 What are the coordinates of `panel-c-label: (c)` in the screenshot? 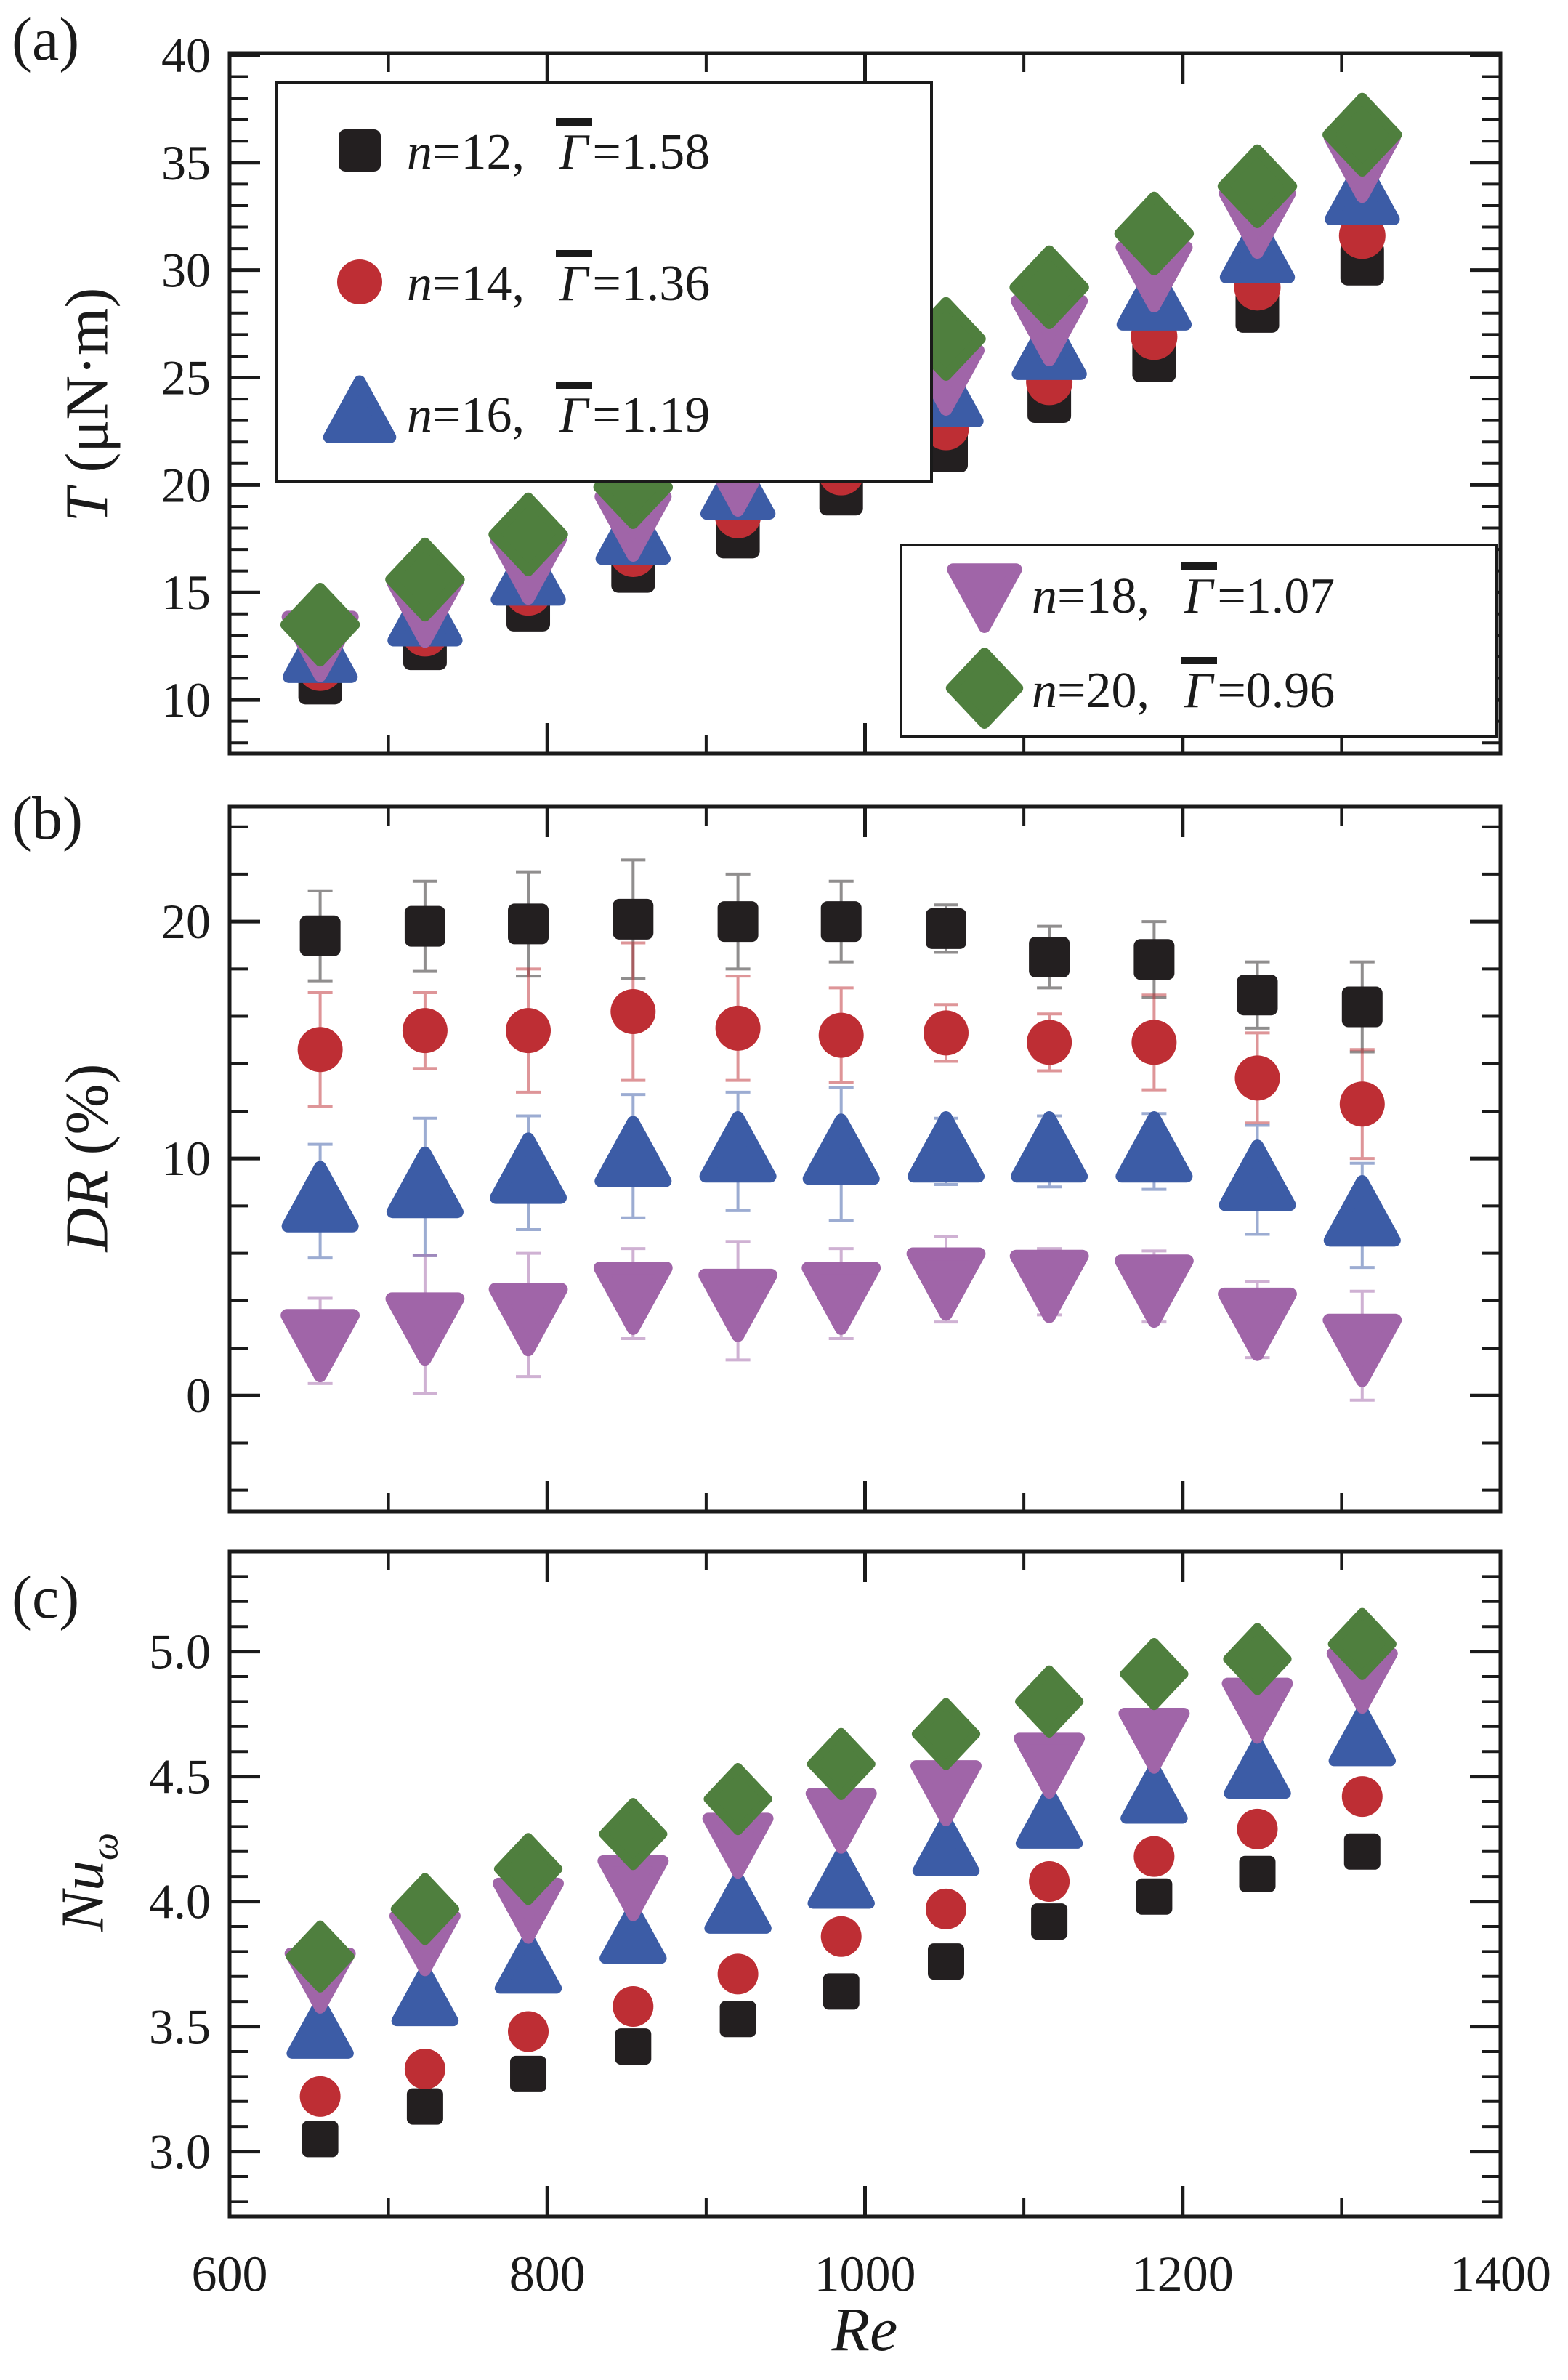 It's located at (46, 1597).